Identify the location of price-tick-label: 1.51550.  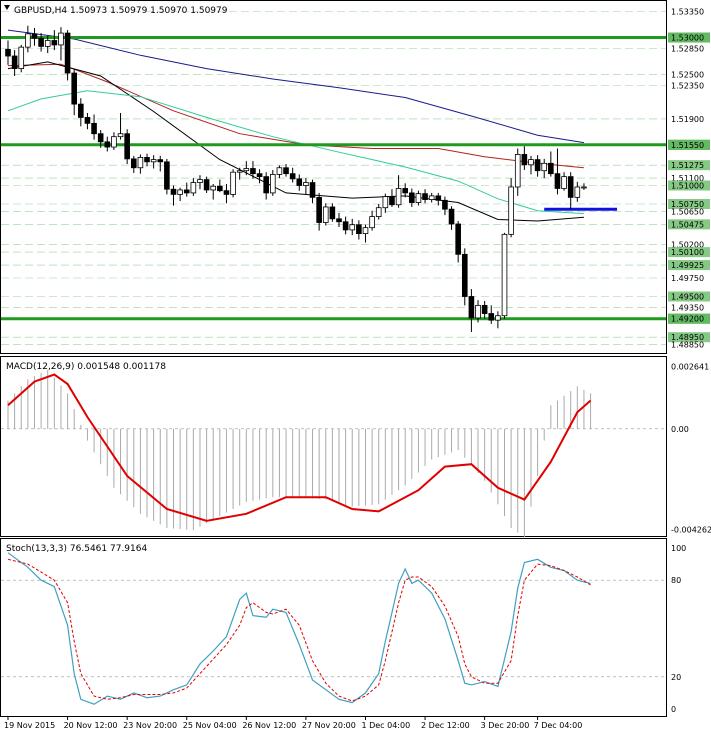
(687, 145).